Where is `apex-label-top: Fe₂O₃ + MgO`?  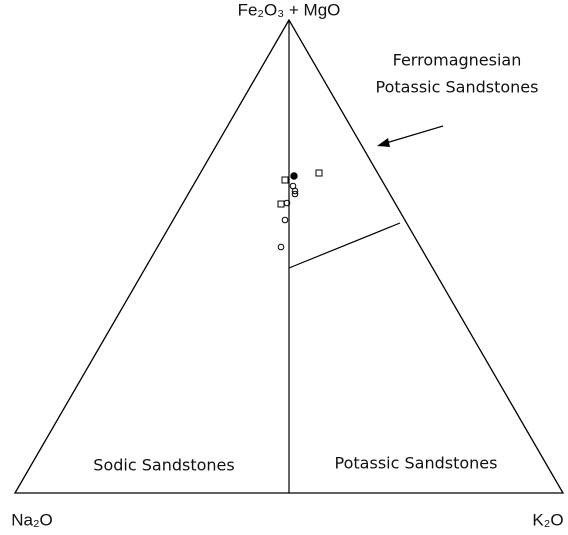 apex-label-top: Fe₂O₃ + MgO is located at coordinates (289, 9).